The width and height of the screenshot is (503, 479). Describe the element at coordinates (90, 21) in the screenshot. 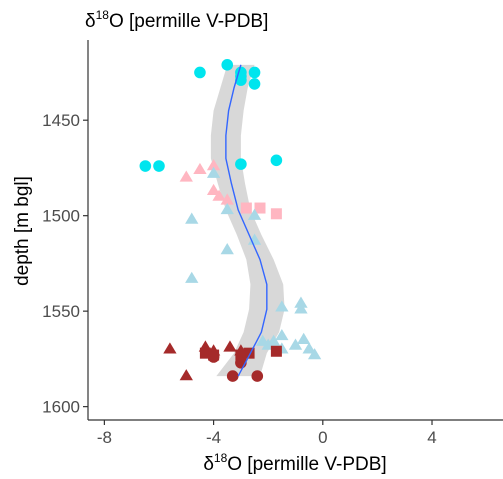

I see `chart-title-prefix: δ` at that location.